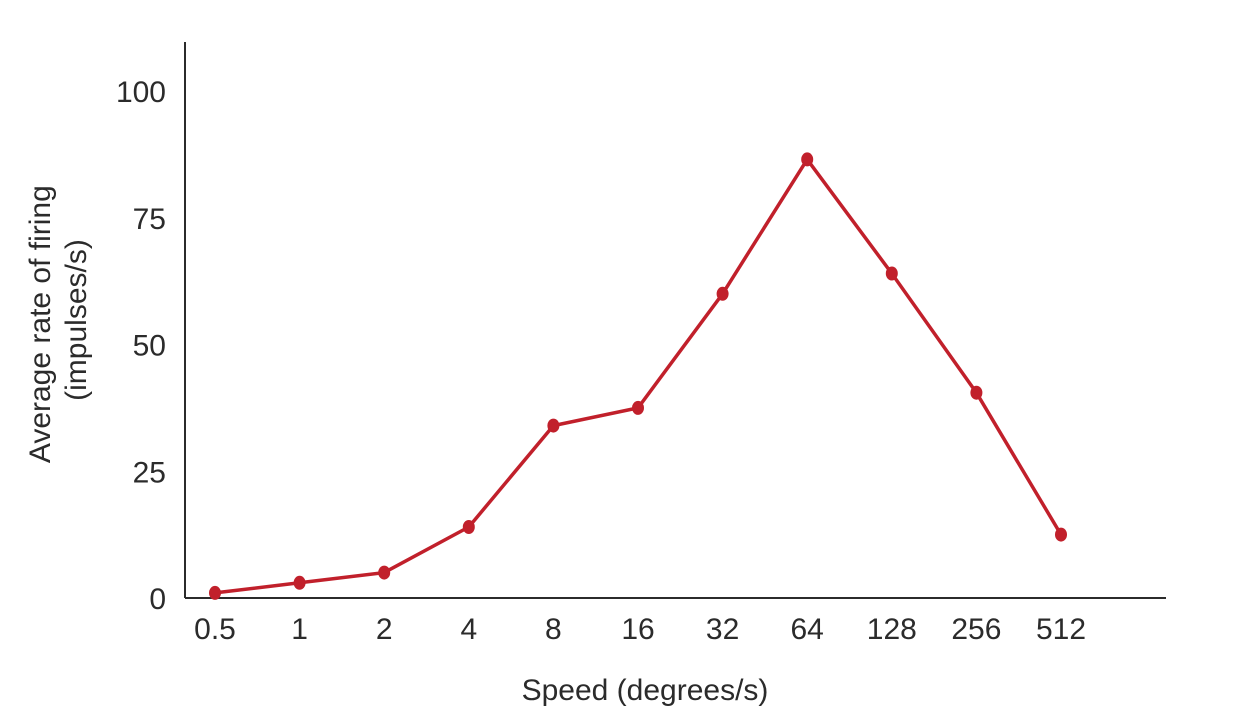 This screenshot has width=1260, height=726. Describe the element at coordinates (645, 690) in the screenshot. I see `x-axis-label: Speed (degrees/s)` at that location.